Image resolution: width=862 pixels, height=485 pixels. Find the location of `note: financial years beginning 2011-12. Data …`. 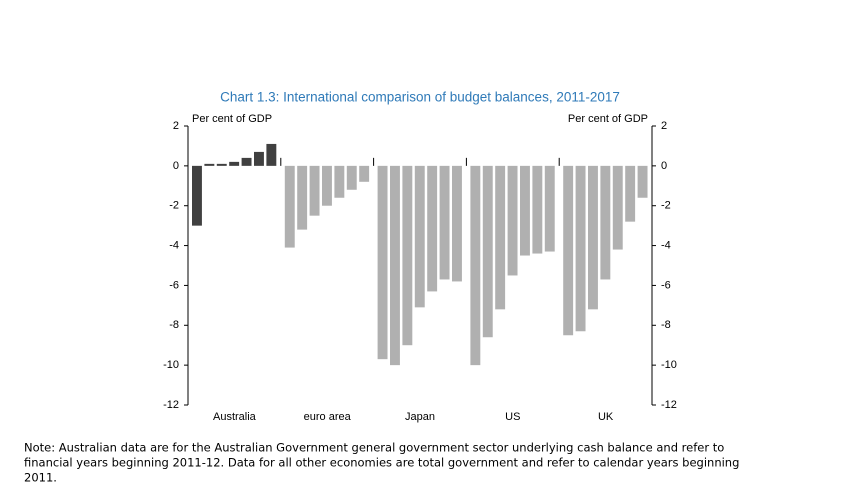

note: financial years beginning 2011-12. Data … is located at coordinates (381, 463).